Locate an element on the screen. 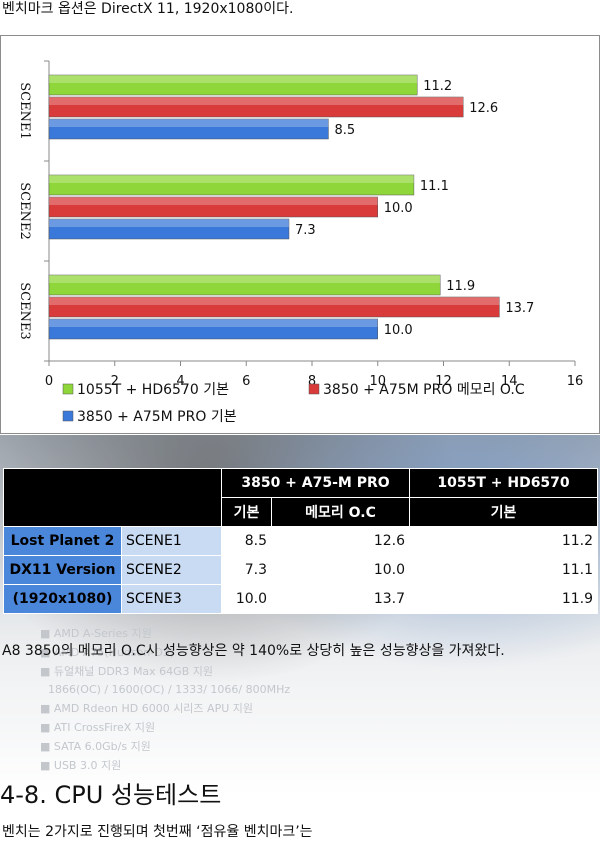 Image resolution: width=600 pixels, height=849 pixels. category-label: SCENE3 is located at coordinates (24, 310).